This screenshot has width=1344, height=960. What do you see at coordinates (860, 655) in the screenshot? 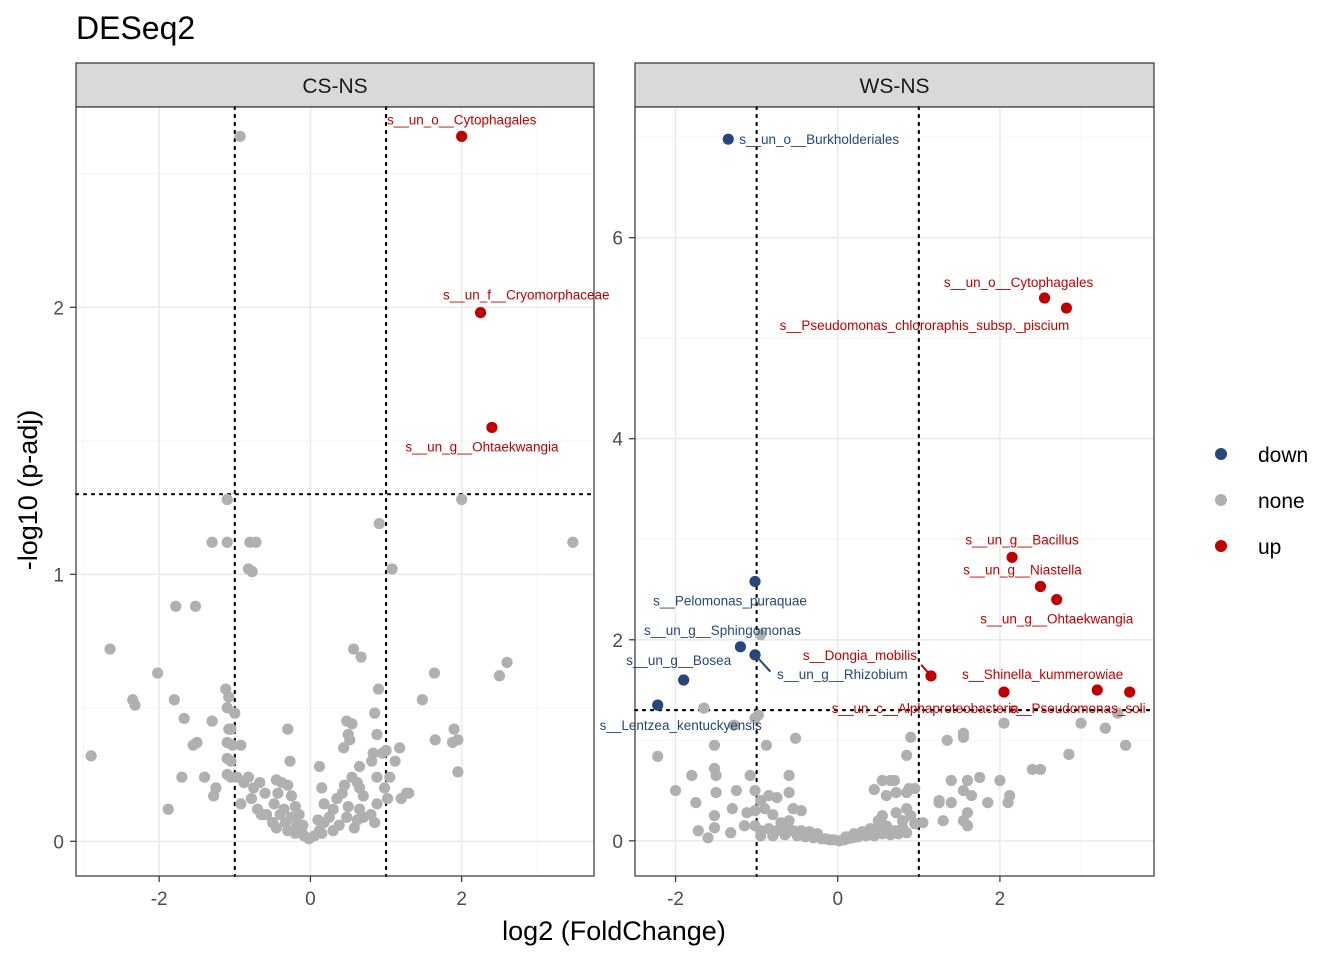
I see `point-label: s__Dongia_mobilis` at bounding box center [860, 655].